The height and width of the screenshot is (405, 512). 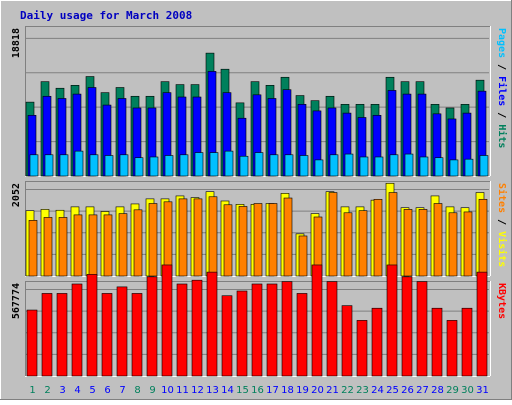 What do you see at coordinates (272, 390) in the screenshot?
I see `x-label-day-17: 17` at bounding box center [272, 390].